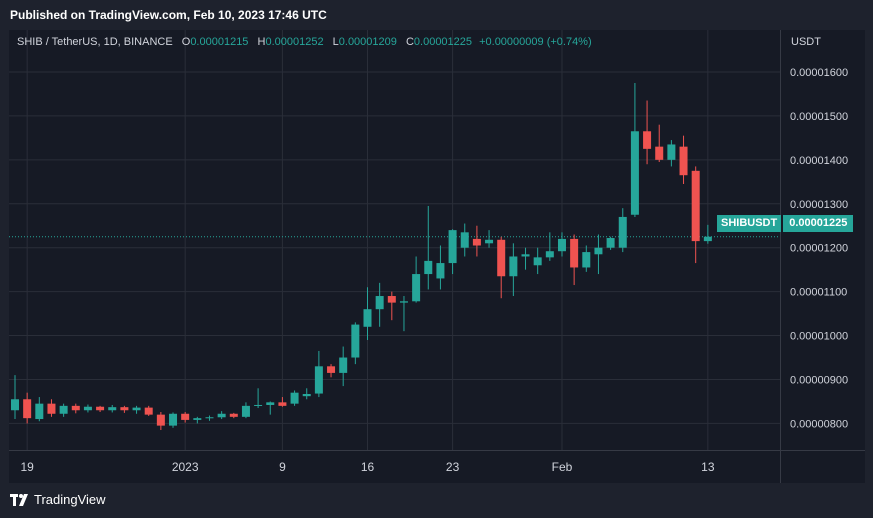 The width and height of the screenshot is (873, 518). What do you see at coordinates (818, 293) in the screenshot?
I see `y-tick-label: 0.00001100` at bounding box center [818, 293].